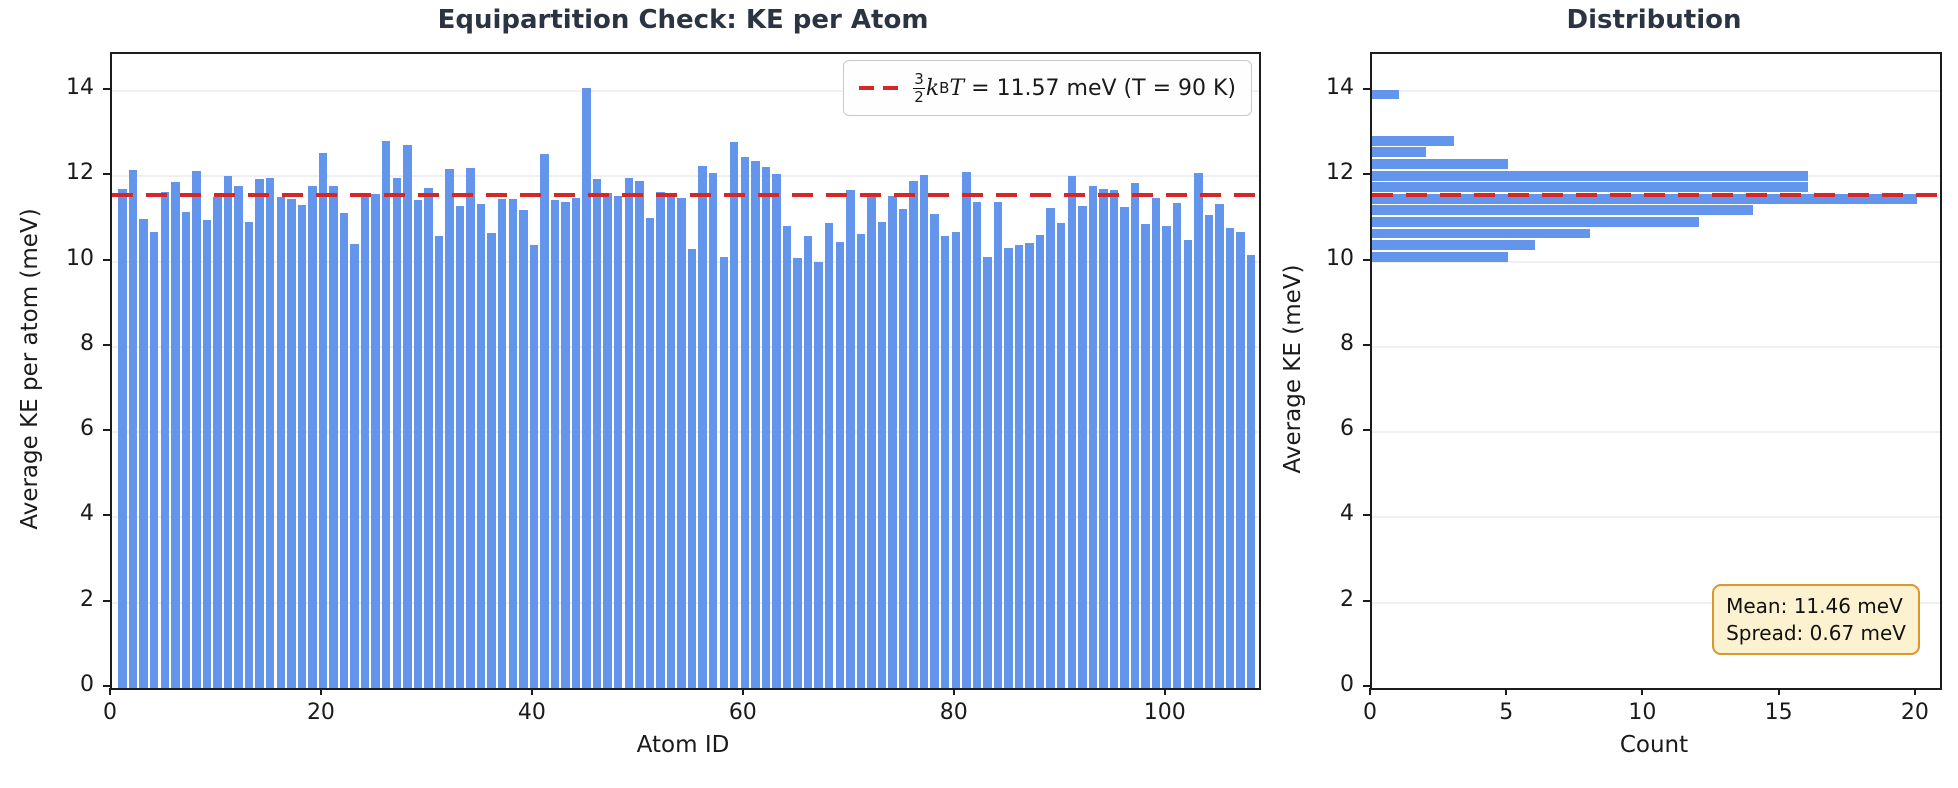  I want to click on x-tick-label-40: 40, so click(531, 712).